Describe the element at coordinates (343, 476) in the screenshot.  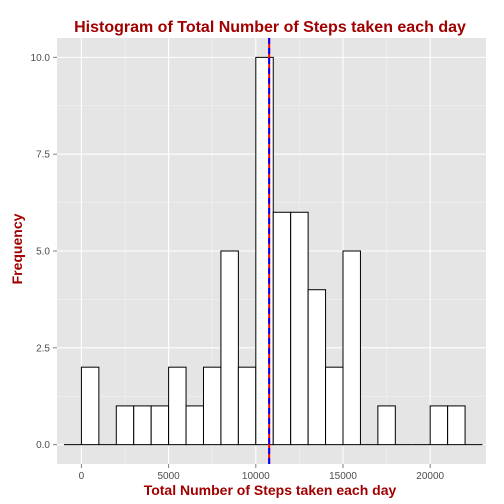
I see `x-tick-label: 15000` at that location.